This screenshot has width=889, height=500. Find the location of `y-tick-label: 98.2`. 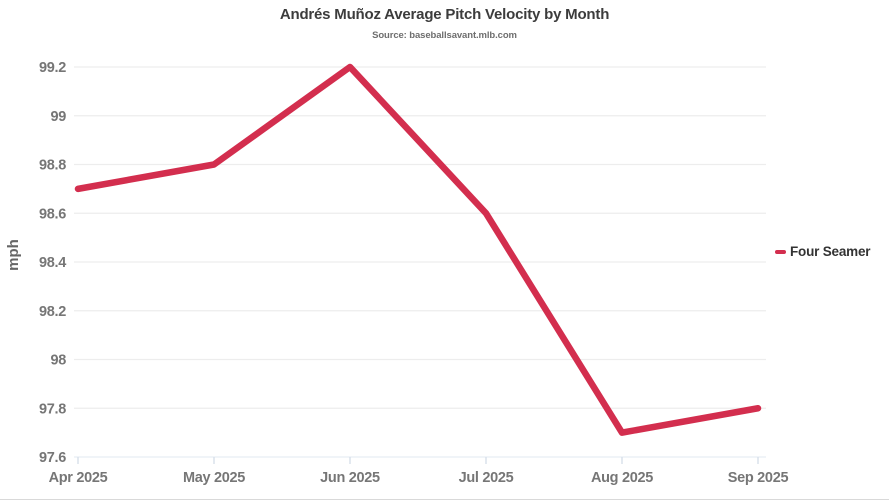

y-tick-label: 98.2 is located at coordinates (52, 312).